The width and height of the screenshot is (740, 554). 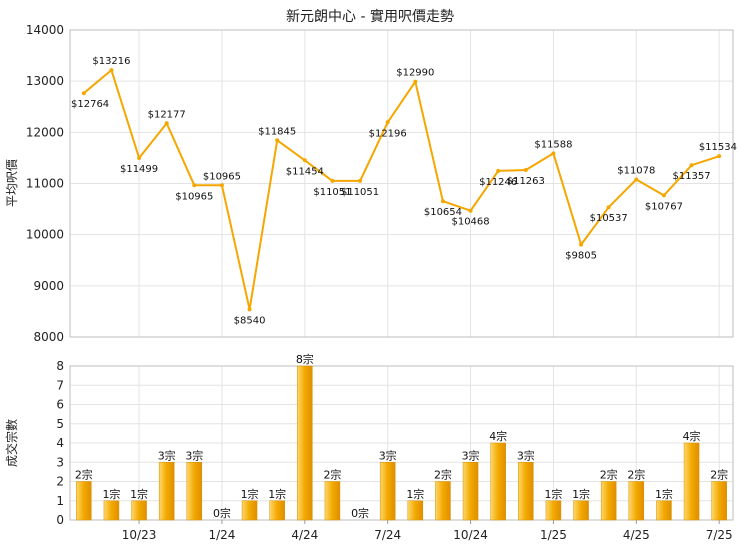 What do you see at coordinates (45, 235) in the screenshot?
I see `price-y-tick-label: 10000` at bounding box center [45, 235].